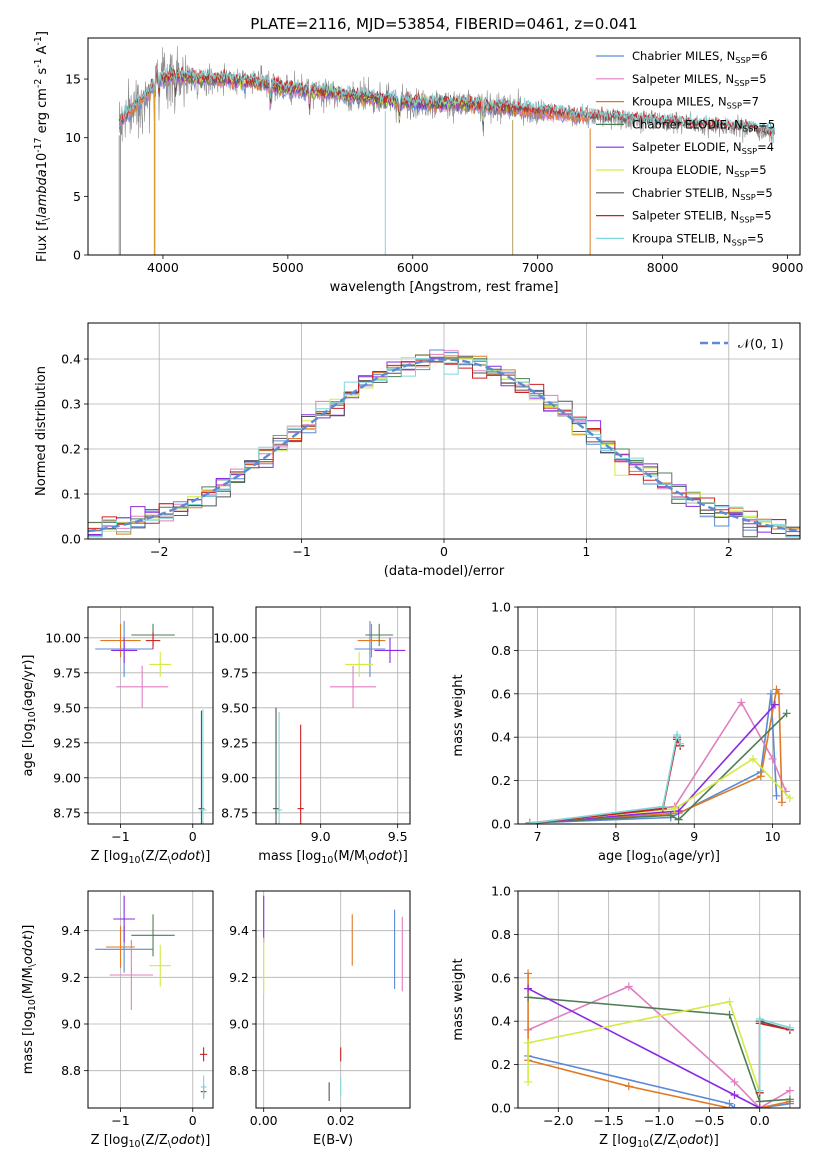 This screenshot has width=819, height=1170. I want to click on x-tick-label: 1, so click(586, 551).